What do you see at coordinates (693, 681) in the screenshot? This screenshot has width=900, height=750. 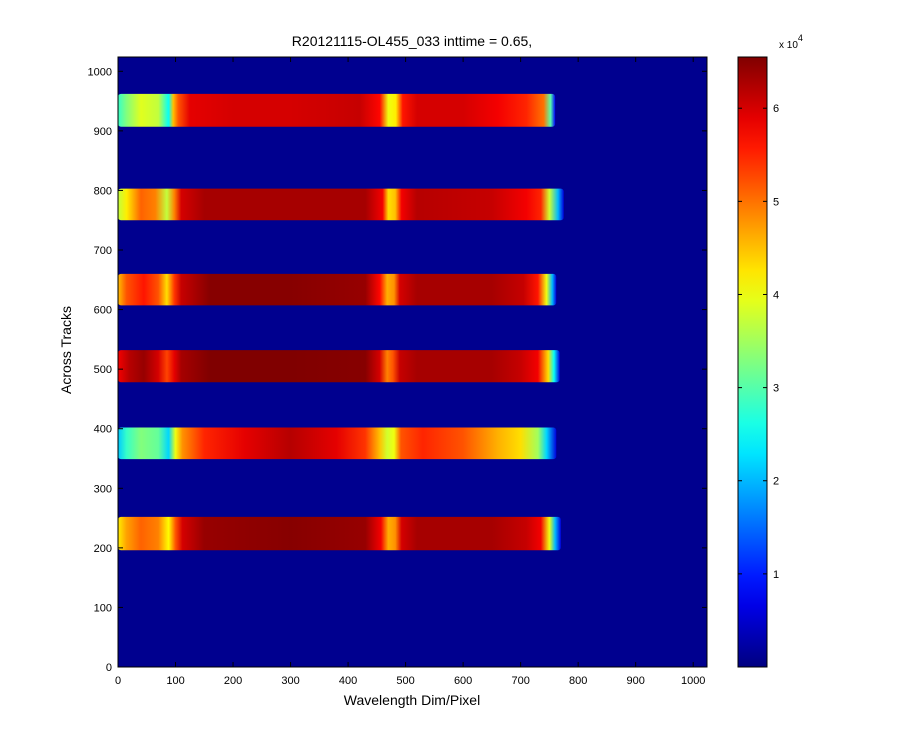 I see `x-tick-label: 1000` at bounding box center [693, 681].